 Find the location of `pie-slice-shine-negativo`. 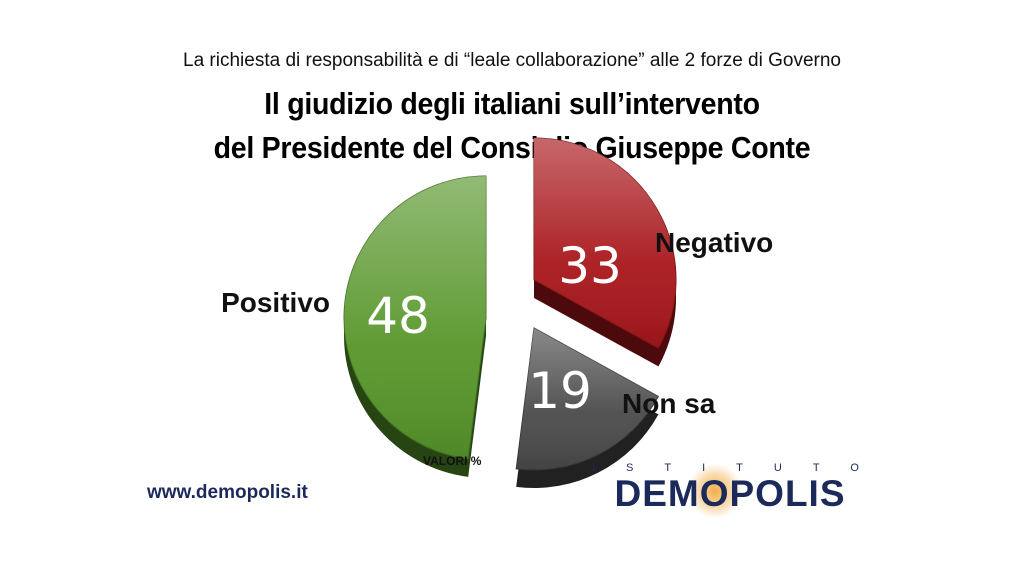

pie-slice-shine-negativo is located at coordinates (605, 243).